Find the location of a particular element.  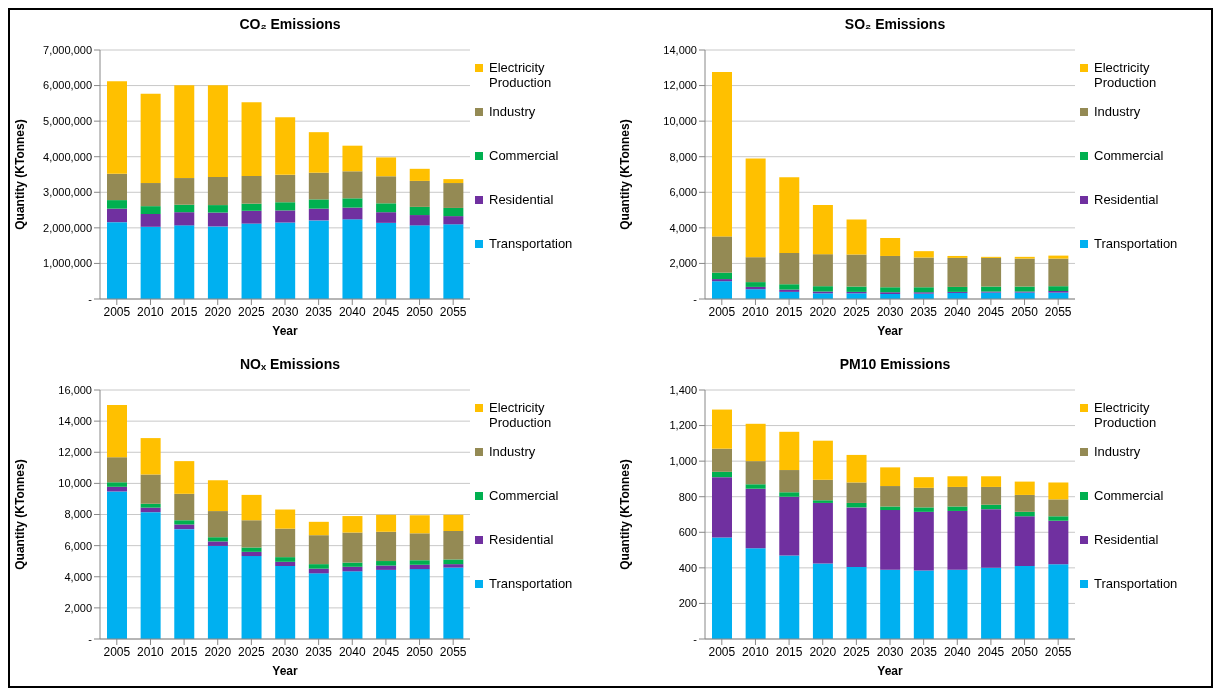

y-tick-label: 5,000,000 is located at coordinates (67, 121).